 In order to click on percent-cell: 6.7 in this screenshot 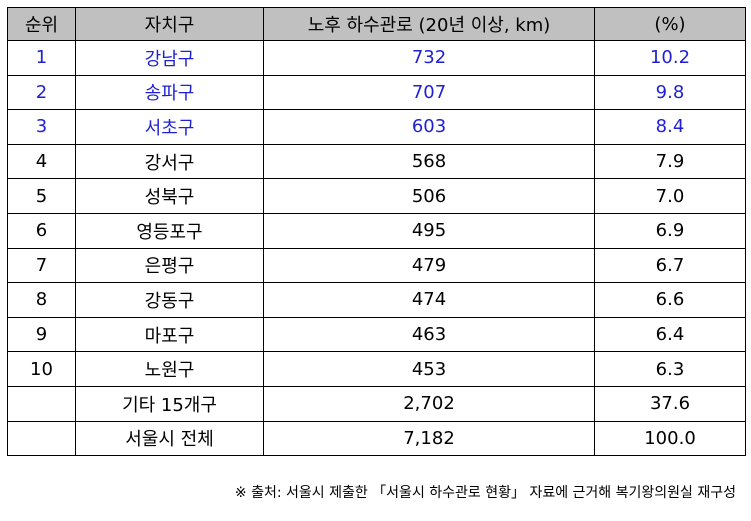, I will do `click(670, 265)`.